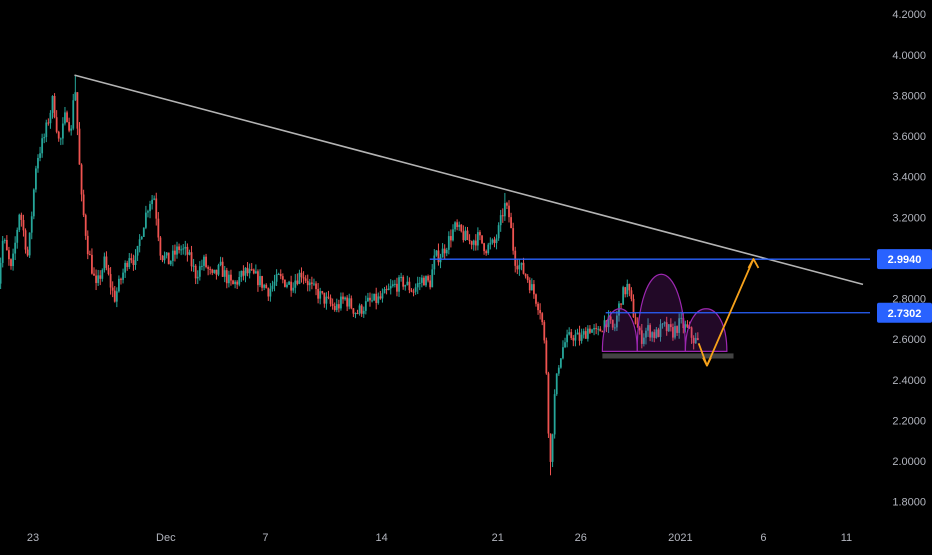 The width and height of the screenshot is (932, 555). Describe the element at coordinates (905, 314) in the screenshot. I see `price-tag-2-7302: 2.7302` at that location.